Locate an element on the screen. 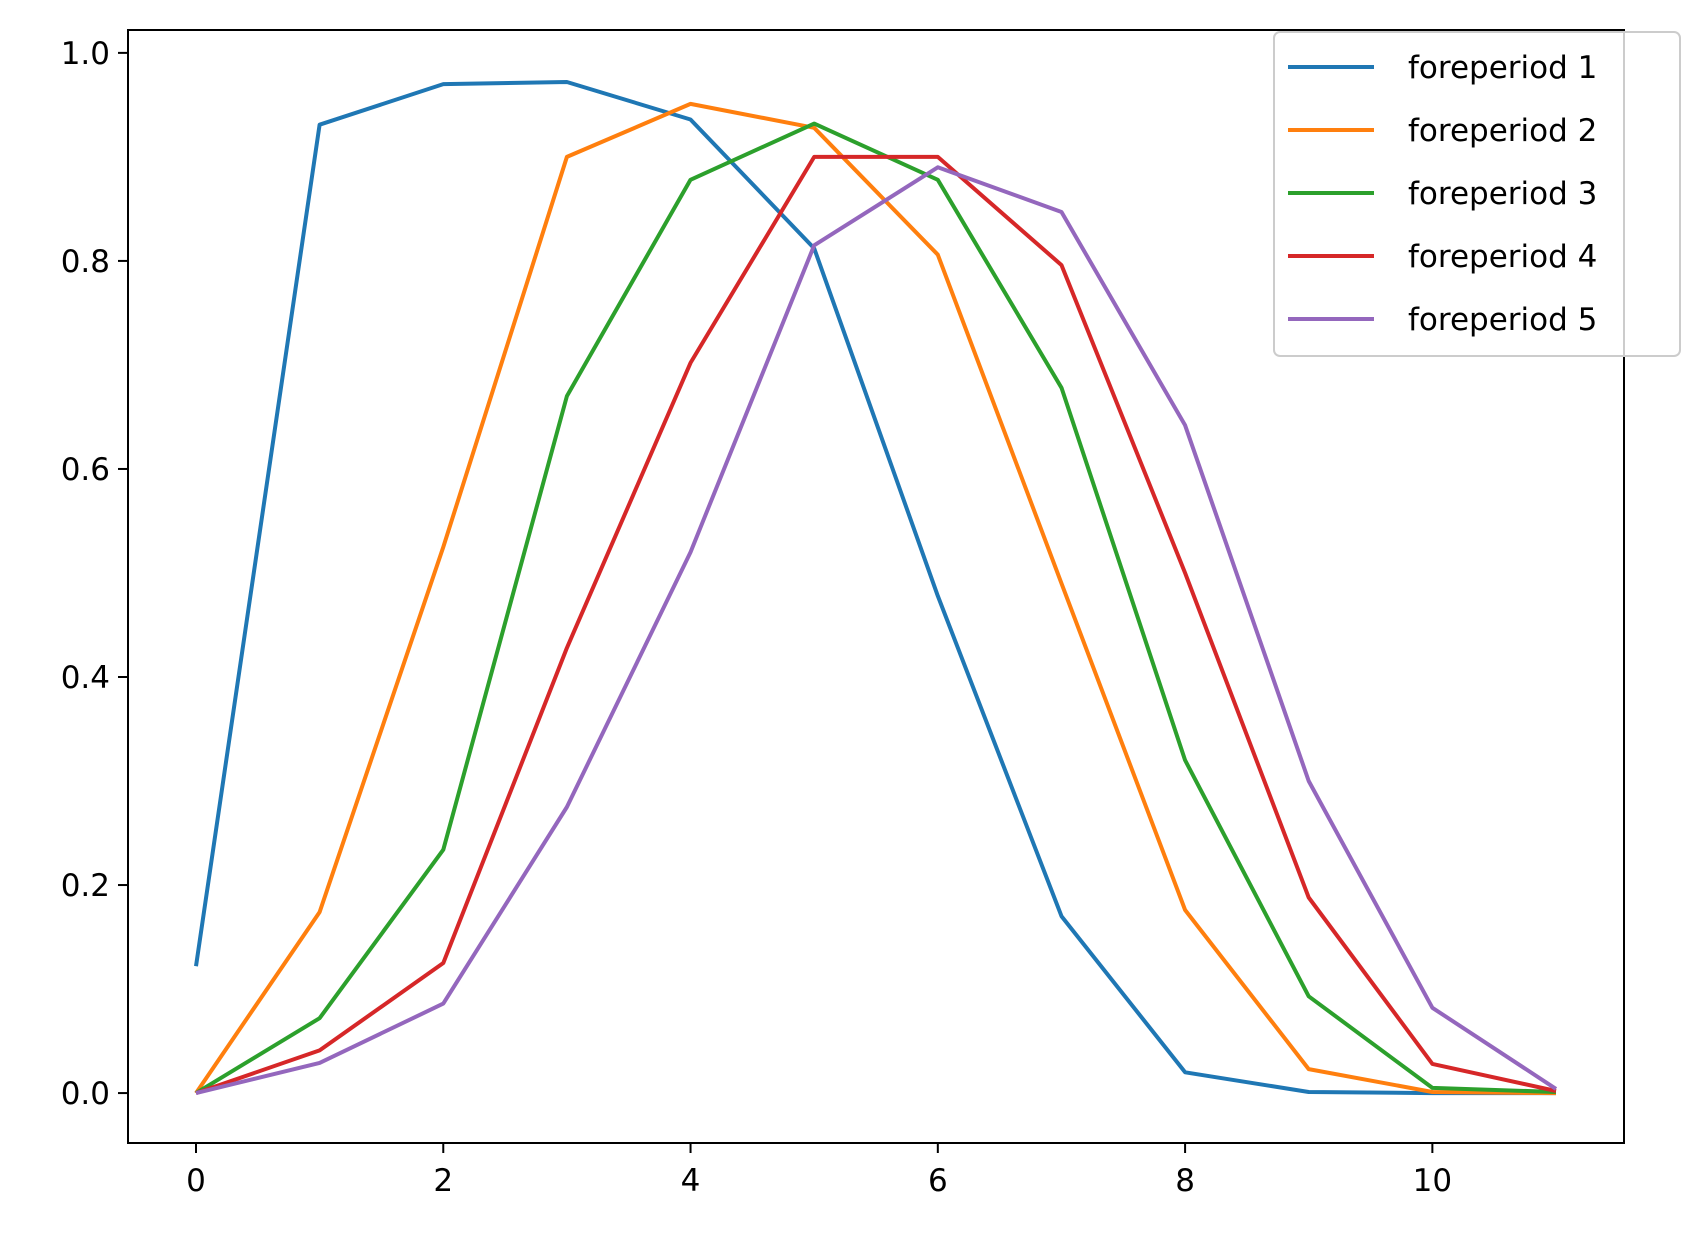  legend-label-3: foreperiod 3 is located at coordinates (1502, 194).